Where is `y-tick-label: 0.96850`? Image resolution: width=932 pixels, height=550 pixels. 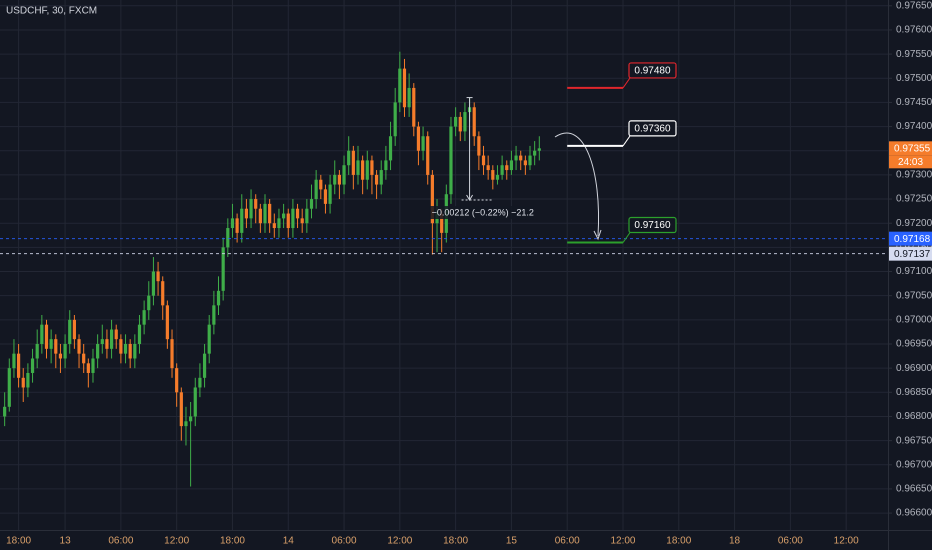
y-tick-label: 0.96850 is located at coordinates (914, 392).